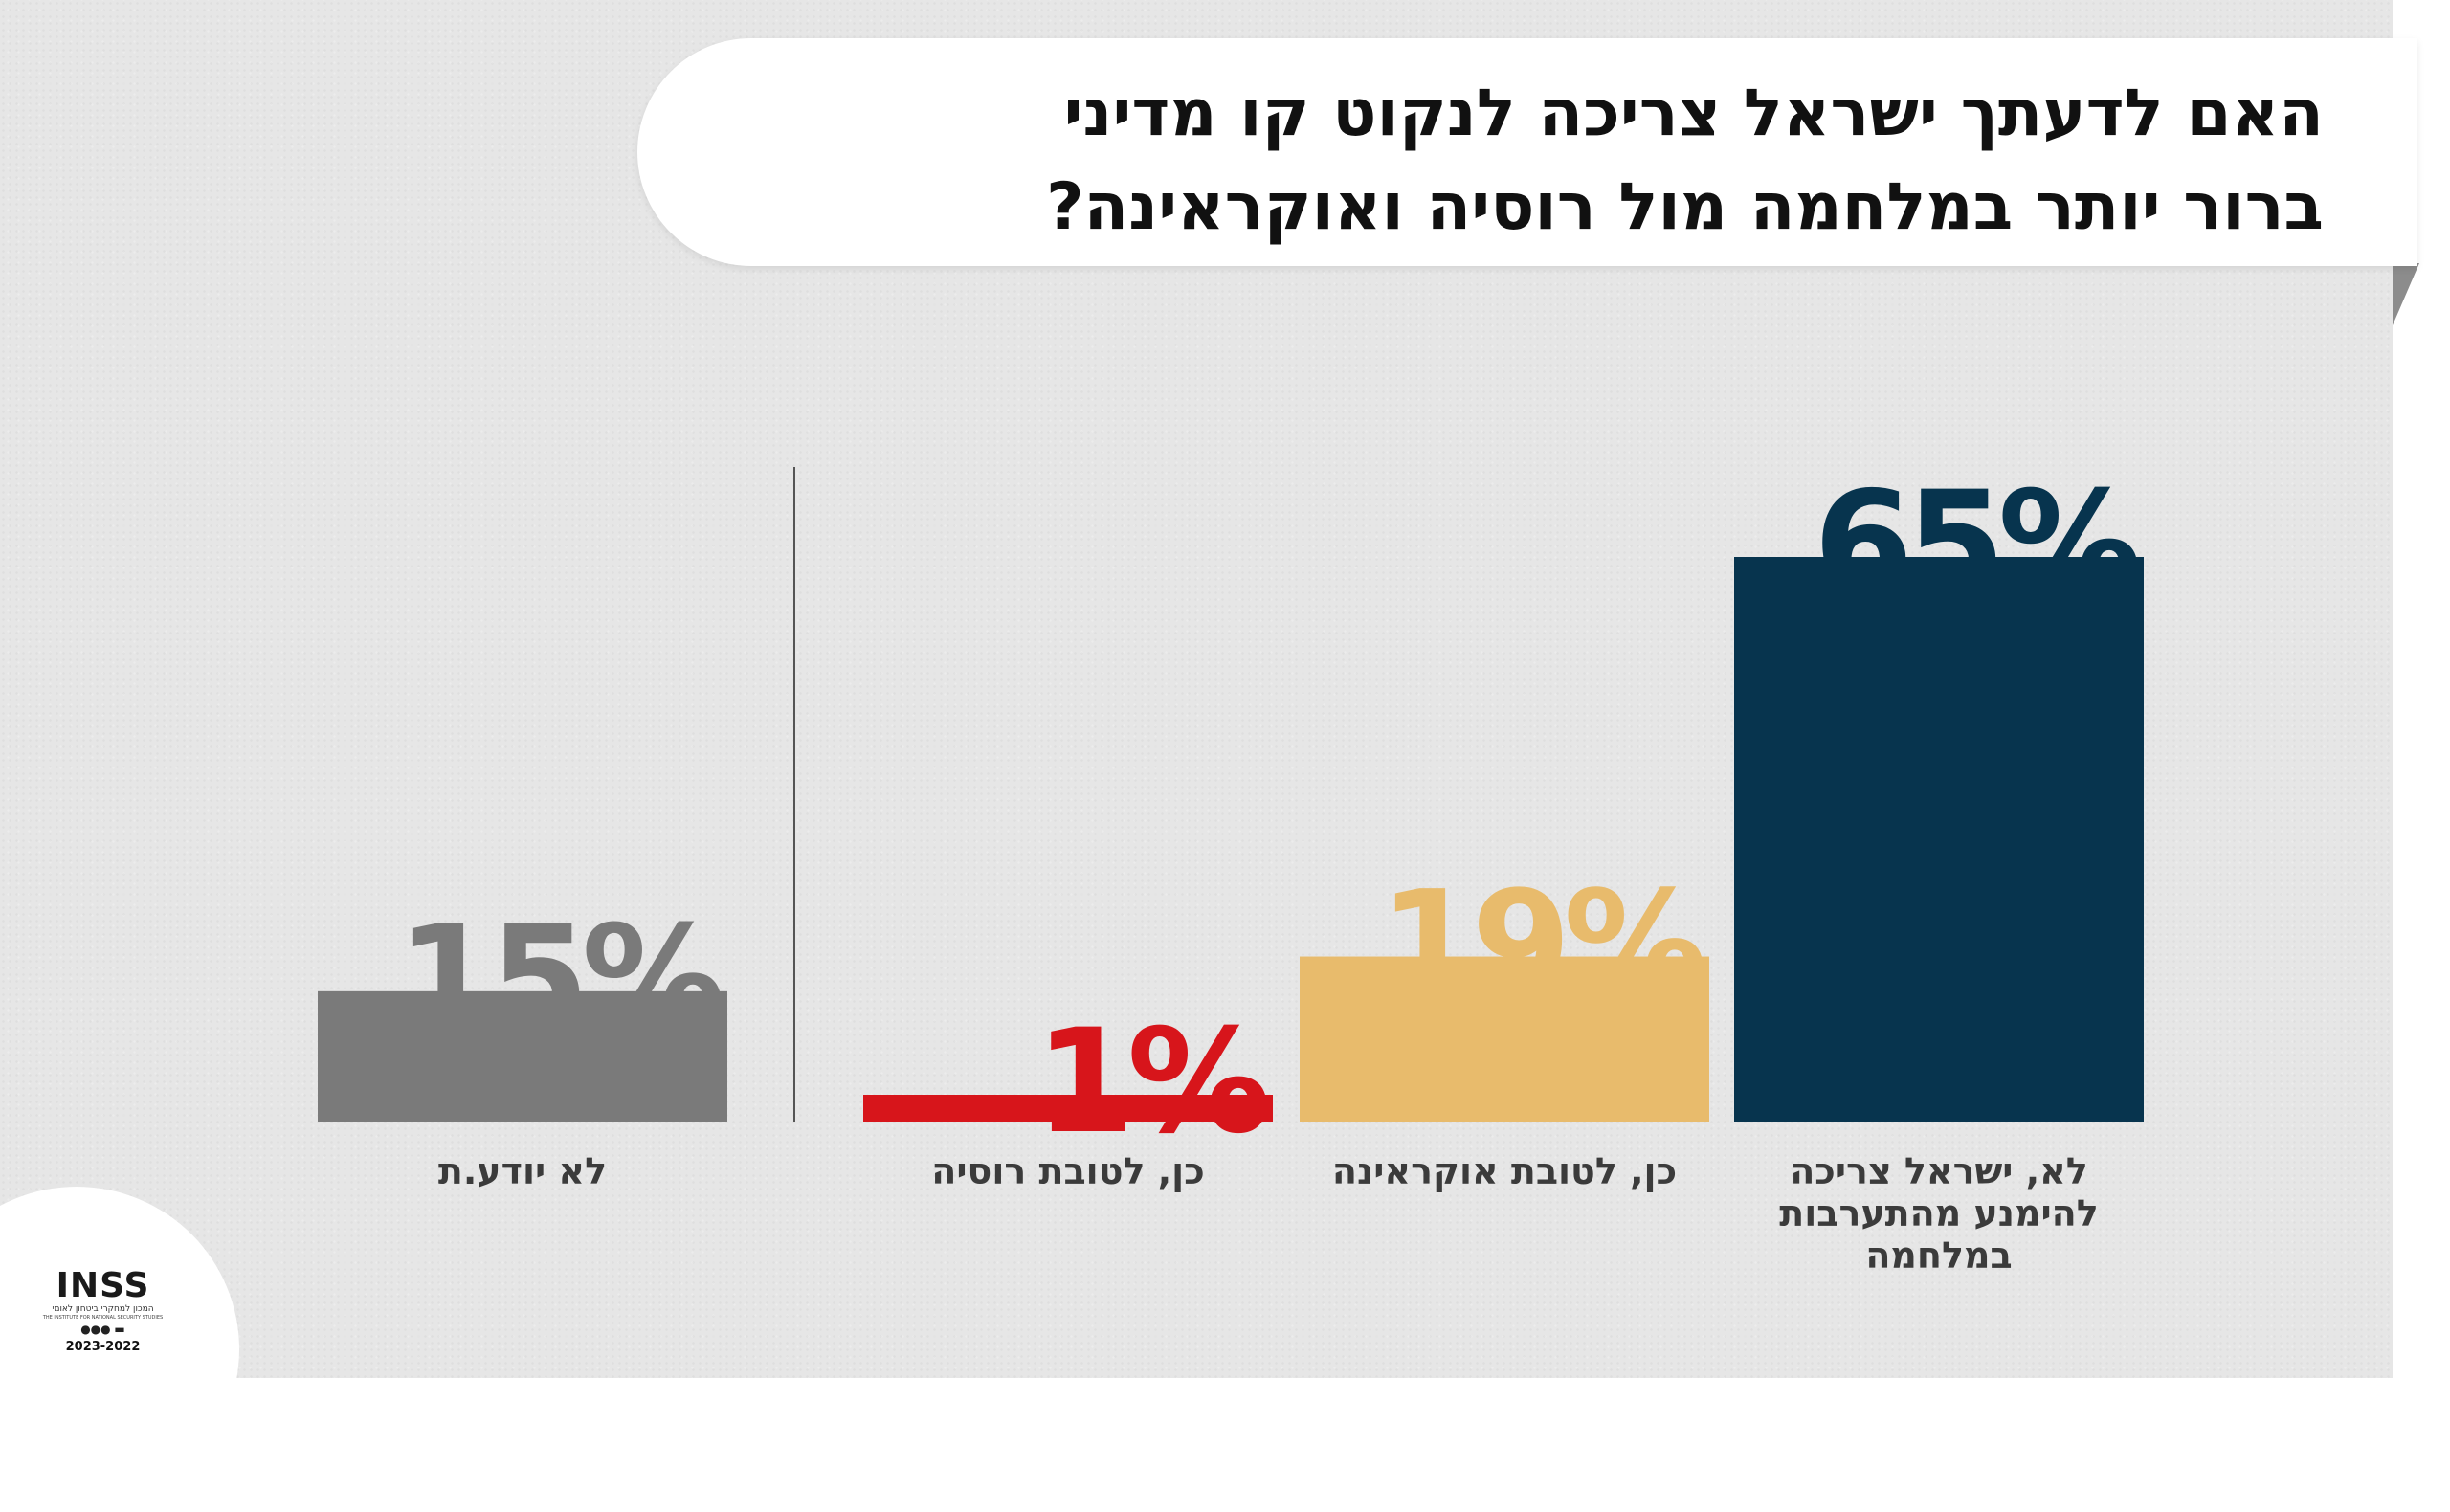  What do you see at coordinates (1504, 1171) in the screenshot?
I see `category-label: כן, לטובת אוקראינה` at bounding box center [1504, 1171].